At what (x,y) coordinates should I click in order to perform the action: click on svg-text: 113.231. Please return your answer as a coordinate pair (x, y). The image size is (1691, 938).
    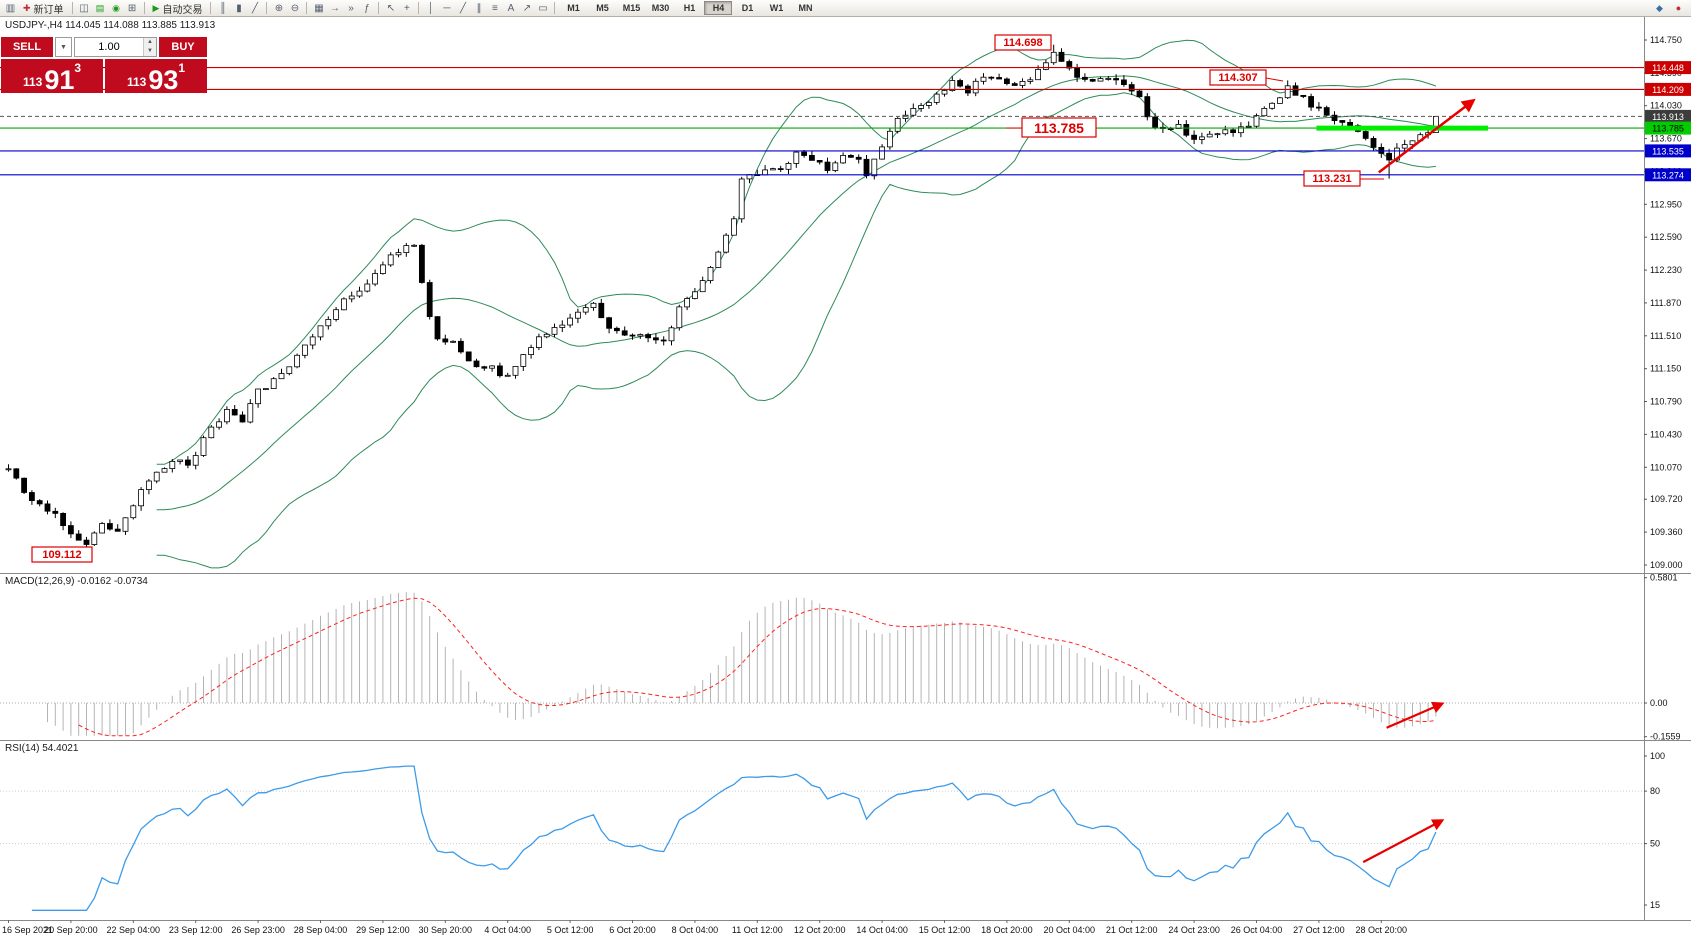
    Looking at the image, I should click on (1331, 179).